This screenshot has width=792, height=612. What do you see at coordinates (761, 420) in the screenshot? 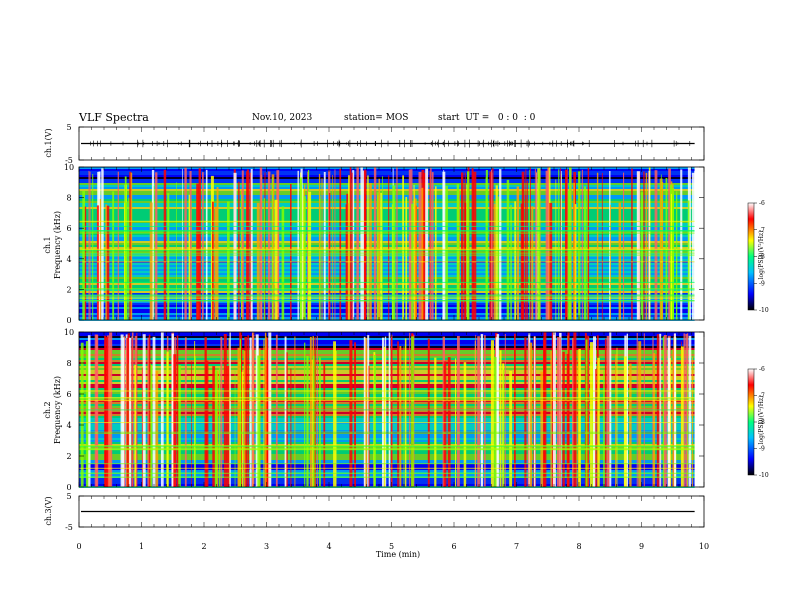
I see `colorbar2-label: log(PSD)(V²/Hz)` at bounding box center [761, 420].